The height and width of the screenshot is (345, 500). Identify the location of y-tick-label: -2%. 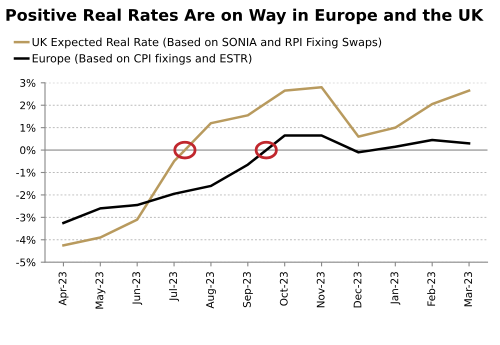
(26, 195).